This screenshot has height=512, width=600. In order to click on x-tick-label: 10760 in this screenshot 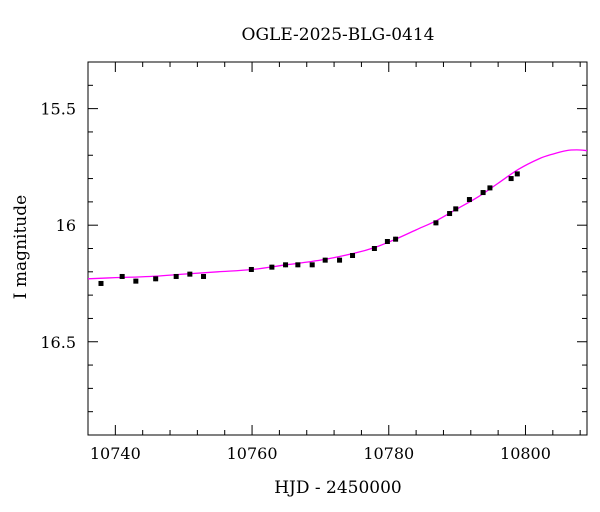, I will do `click(252, 453)`.